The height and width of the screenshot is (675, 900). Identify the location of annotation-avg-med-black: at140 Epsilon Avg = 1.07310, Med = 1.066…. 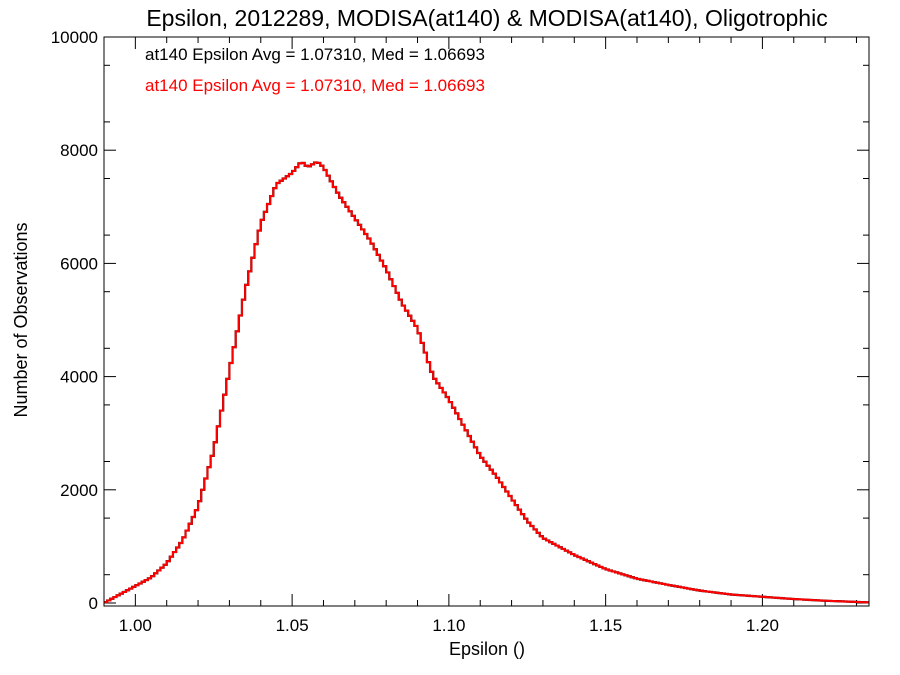
(315, 54).